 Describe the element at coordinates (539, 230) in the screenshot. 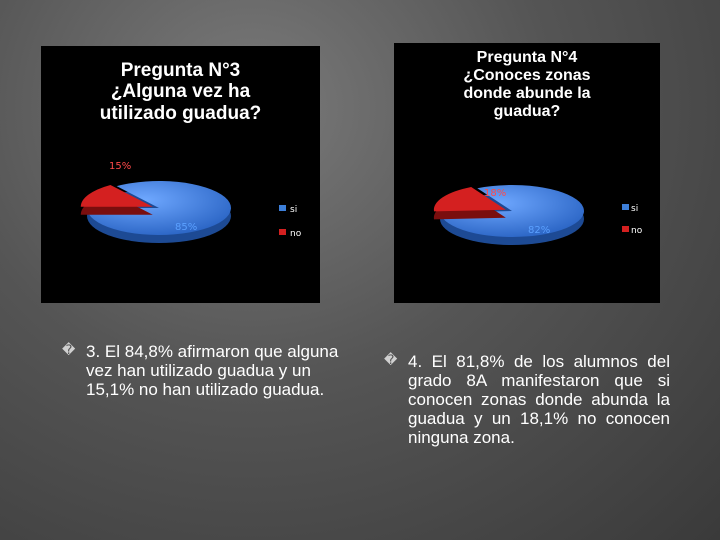

I see `data-label-si: 82%` at that location.